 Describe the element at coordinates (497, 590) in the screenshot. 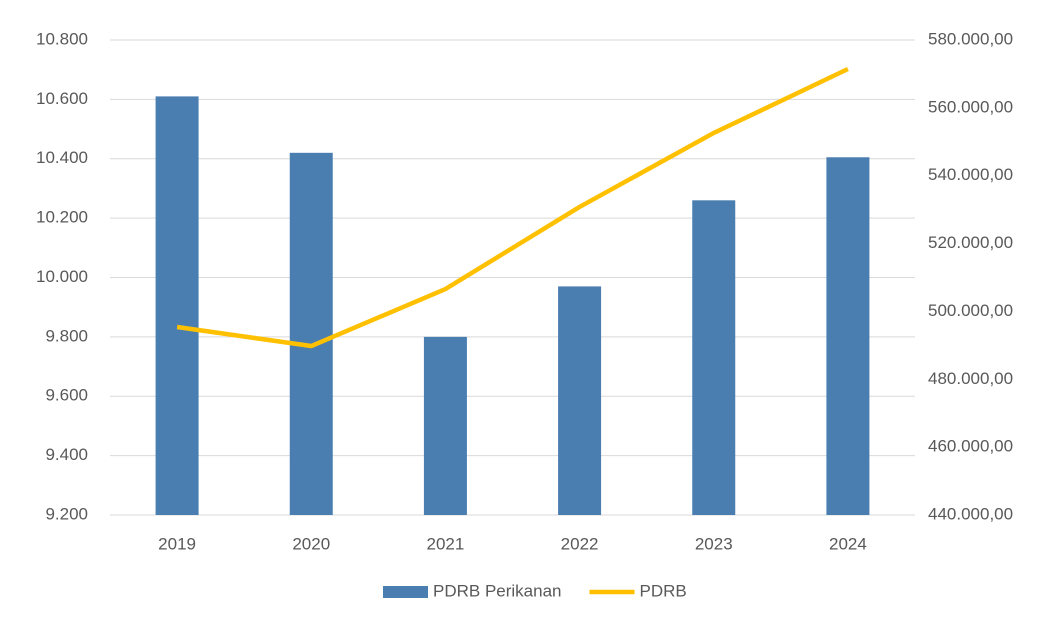

I see `legend-label: PDRB Perikanan` at that location.